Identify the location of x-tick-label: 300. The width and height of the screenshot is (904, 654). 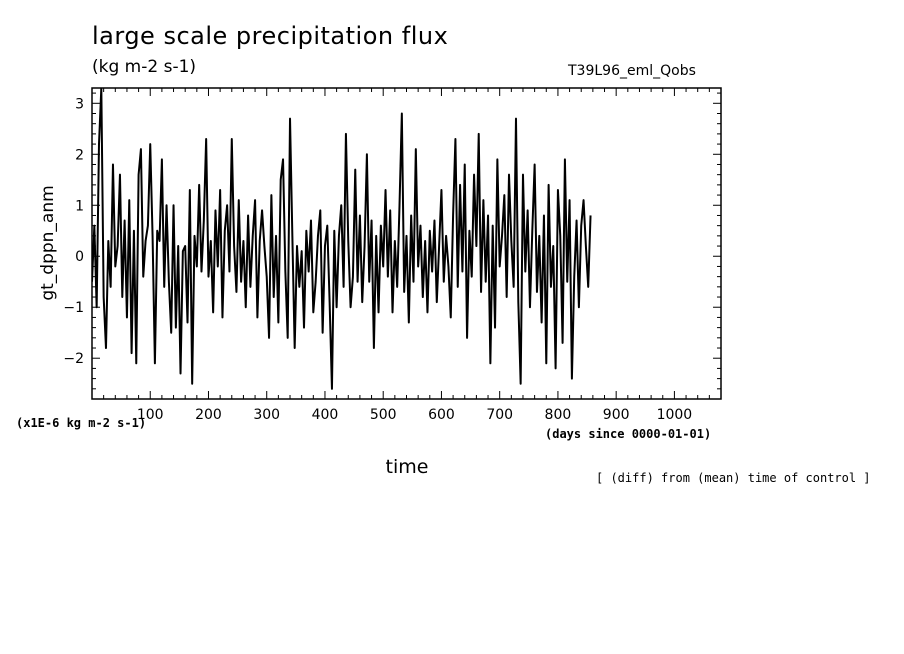
(266, 415).